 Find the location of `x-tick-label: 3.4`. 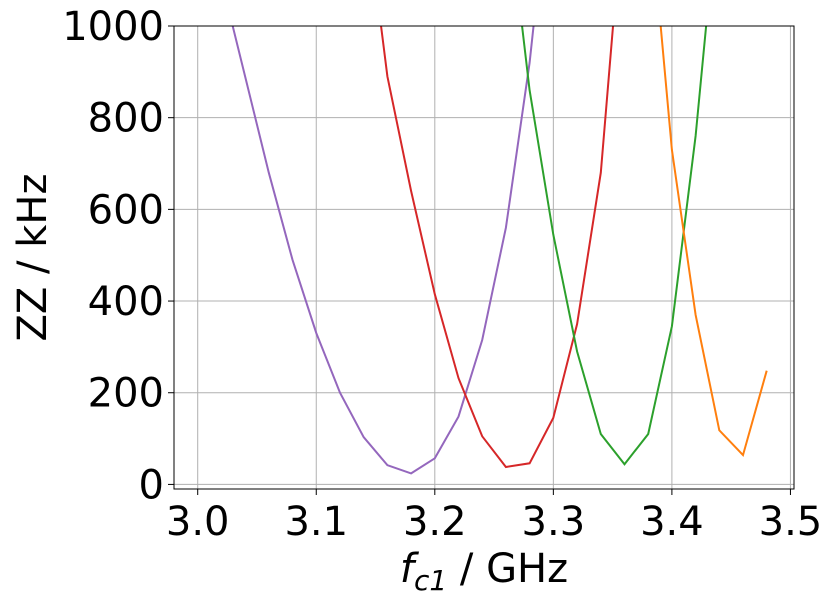

x-tick-label: 3.4 is located at coordinates (672, 522).